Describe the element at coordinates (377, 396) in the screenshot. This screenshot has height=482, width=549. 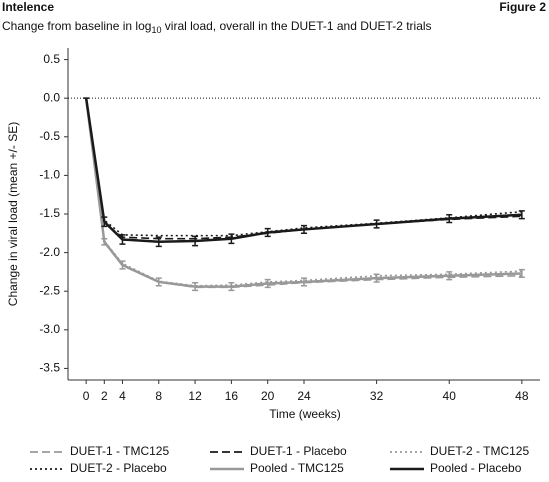
I see `x-tick-label: 32` at that location.